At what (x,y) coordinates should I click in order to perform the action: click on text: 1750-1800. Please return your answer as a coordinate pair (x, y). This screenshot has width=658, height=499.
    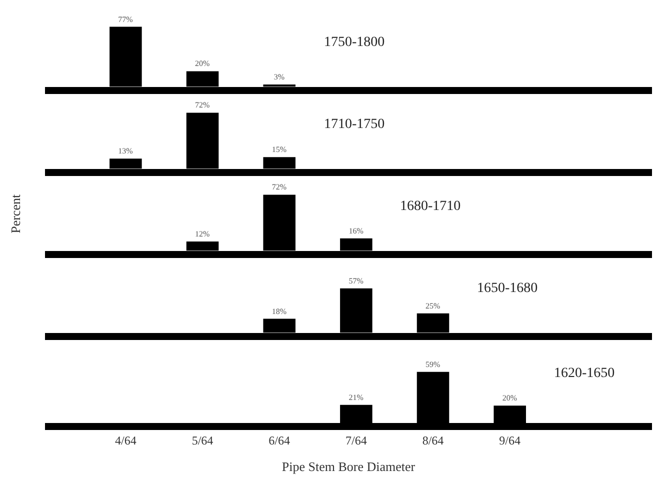
    Looking at the image, I should click on (354, 42).